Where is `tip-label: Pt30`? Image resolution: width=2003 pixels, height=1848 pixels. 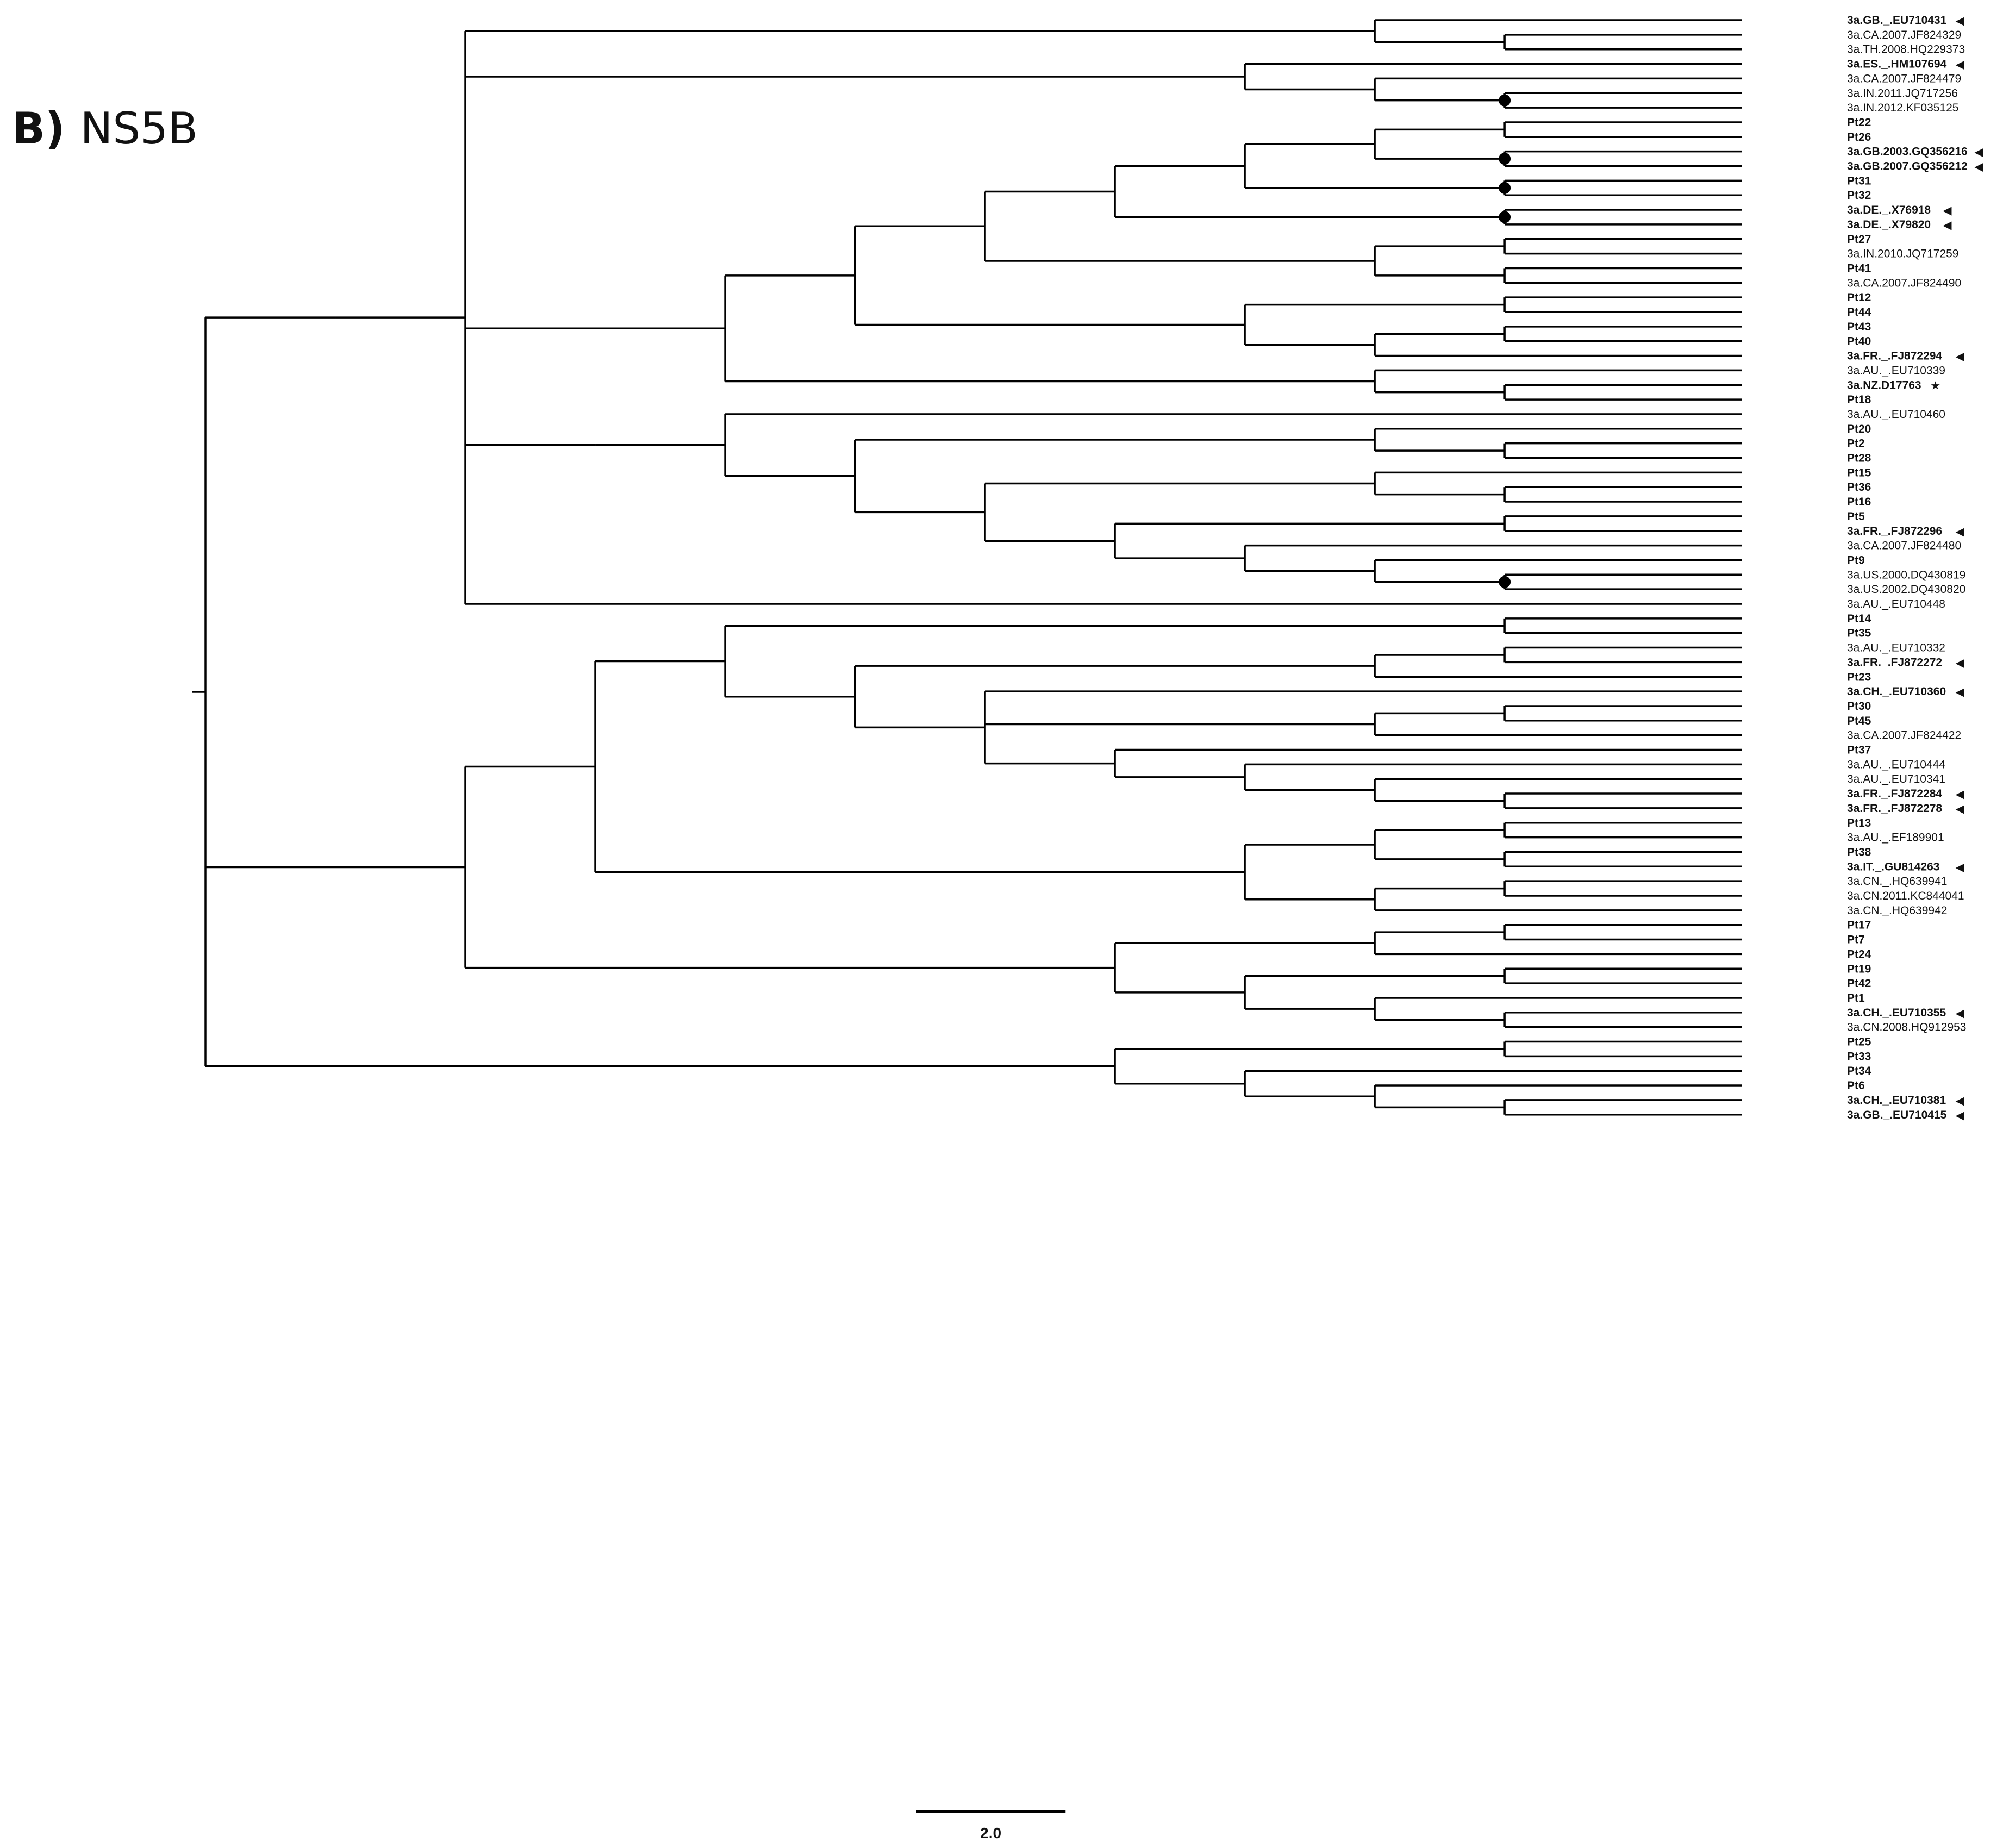
tip-label: Pt30 is located at coordinates (1859, 706).